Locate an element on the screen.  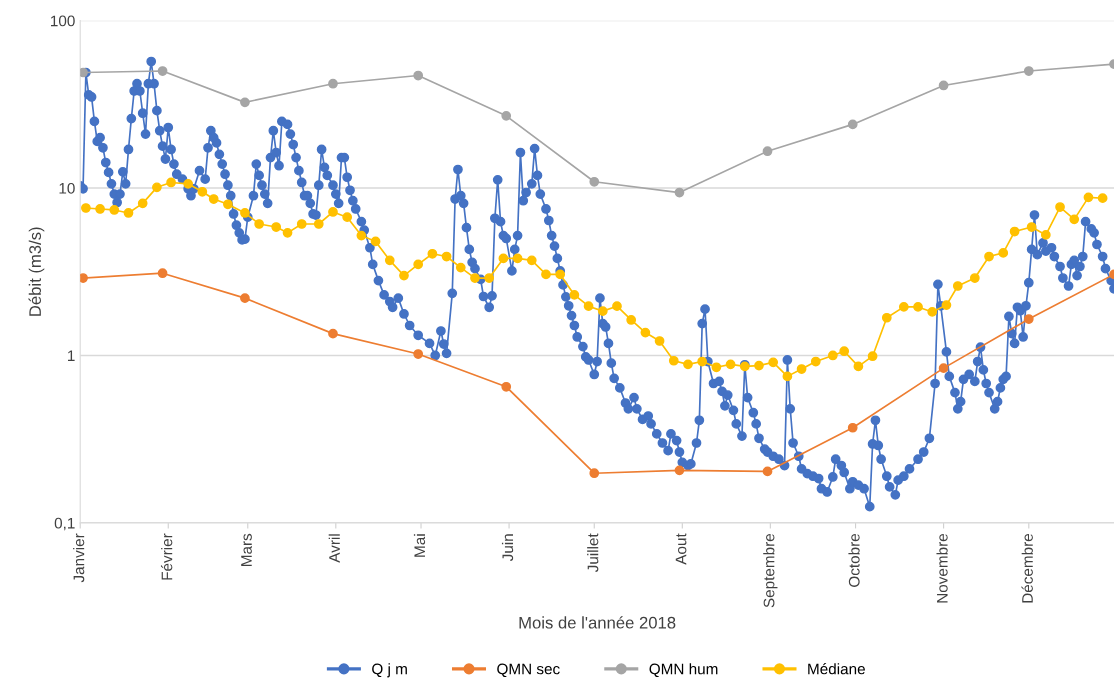
legend-label: QMN sec is located at coordinates (528, 670).